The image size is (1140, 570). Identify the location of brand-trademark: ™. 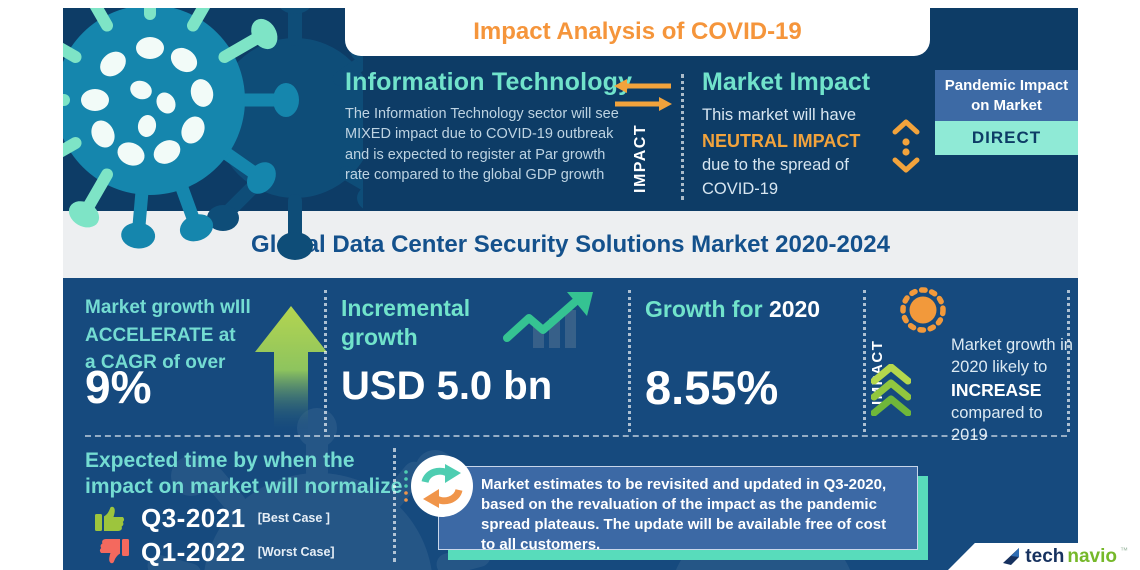
(1124, 550).